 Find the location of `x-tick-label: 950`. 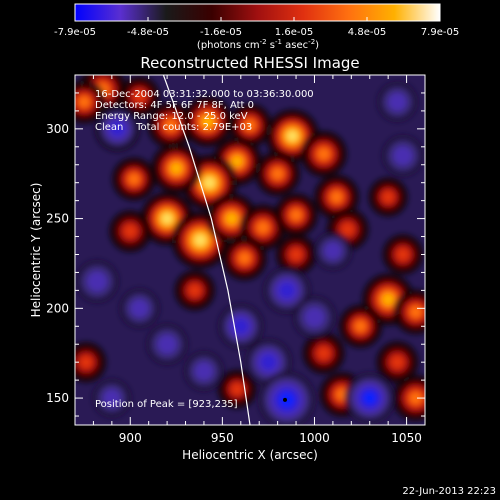

x-tick-label: 950 is located at coordinates (222, 438).